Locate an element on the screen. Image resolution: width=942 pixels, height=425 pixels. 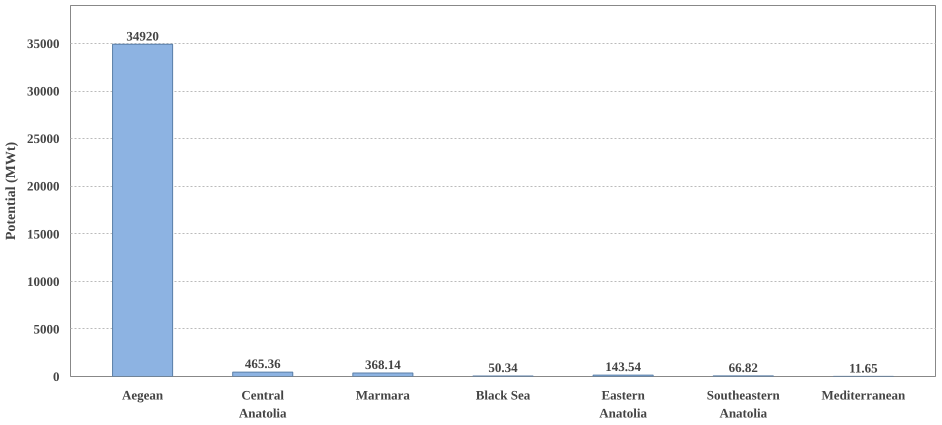
data-label: 11.65 is located at coordinates (863, 368).